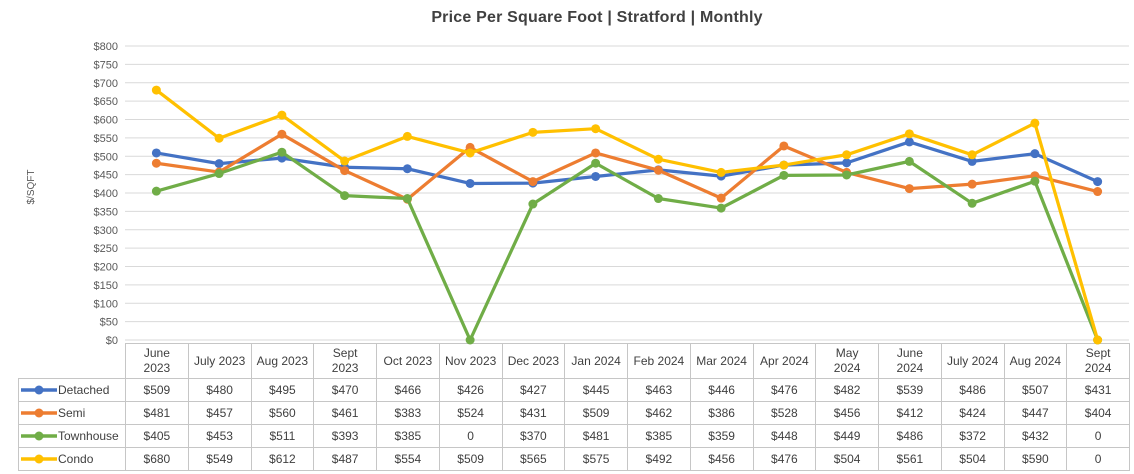 The image size is (1134, 474). What do you see at coordinates (282, 361) in the screenshot?
I see `column-header: Aug 2023` at bounding box center [282, 361].